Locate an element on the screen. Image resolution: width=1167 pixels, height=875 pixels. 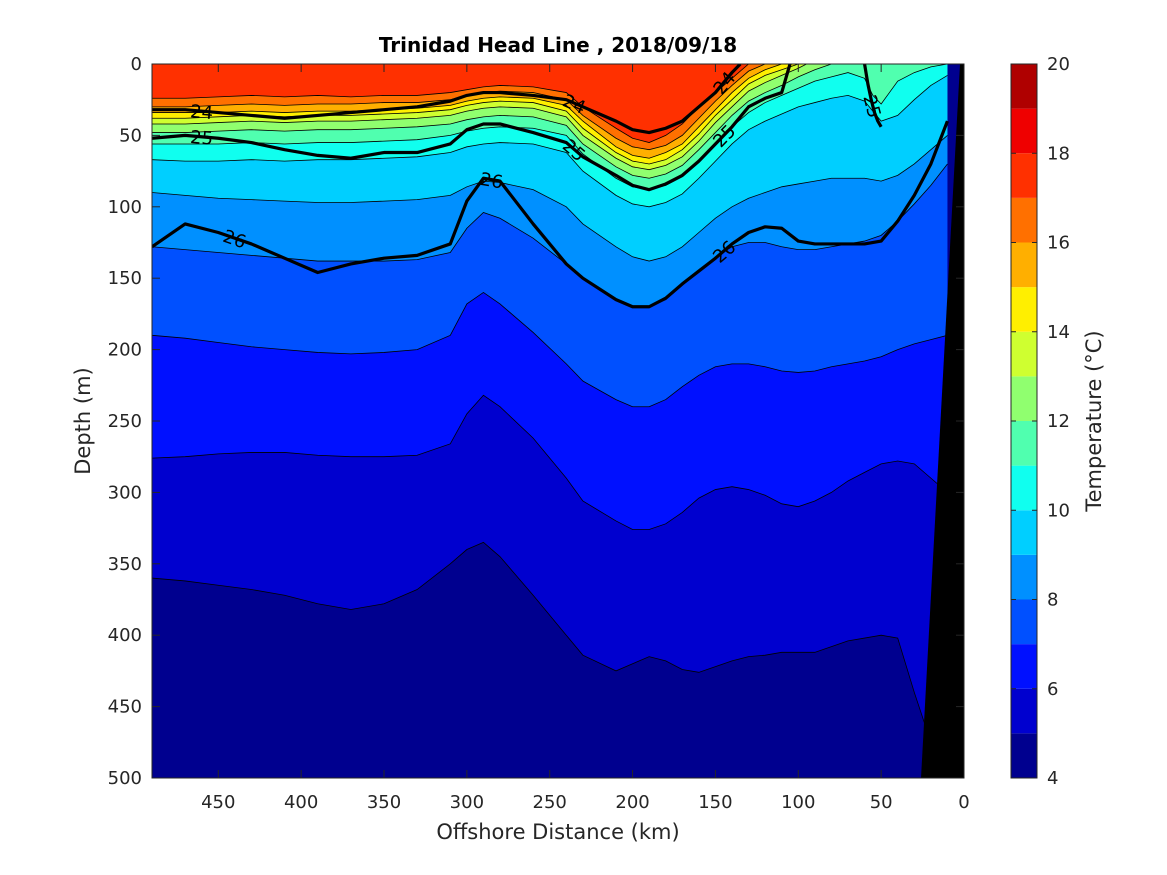
seafloor-mask is located at coordinates (942, 421).